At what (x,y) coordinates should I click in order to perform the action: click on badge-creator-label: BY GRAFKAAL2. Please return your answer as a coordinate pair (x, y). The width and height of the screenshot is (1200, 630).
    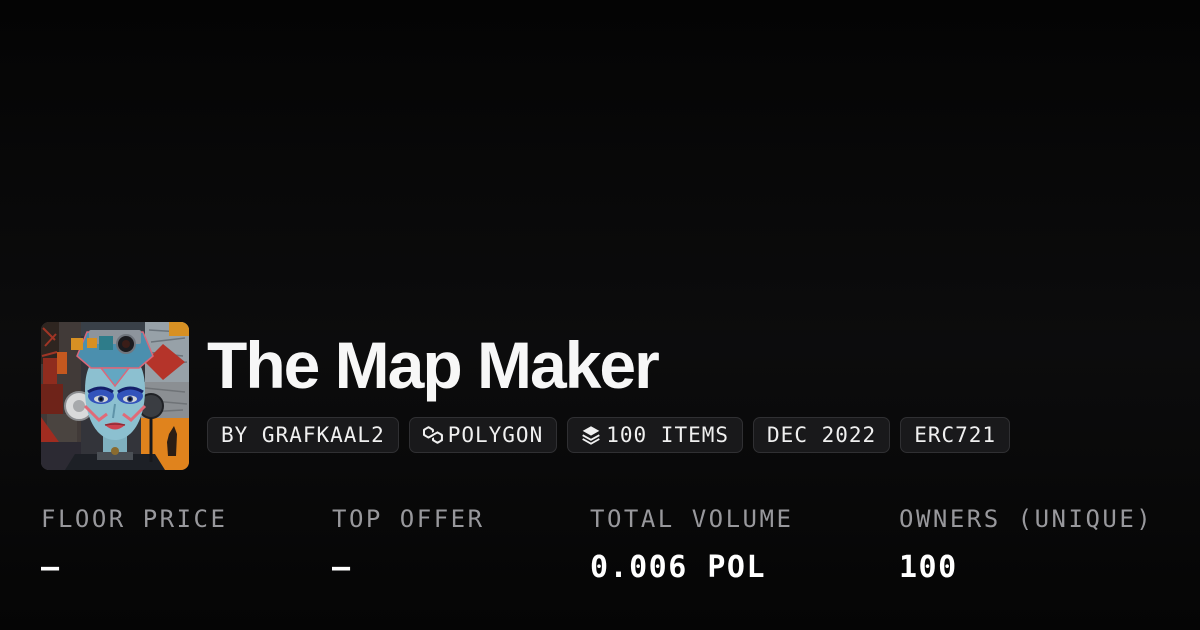
    Looking at the image, I should click on (303, 435).